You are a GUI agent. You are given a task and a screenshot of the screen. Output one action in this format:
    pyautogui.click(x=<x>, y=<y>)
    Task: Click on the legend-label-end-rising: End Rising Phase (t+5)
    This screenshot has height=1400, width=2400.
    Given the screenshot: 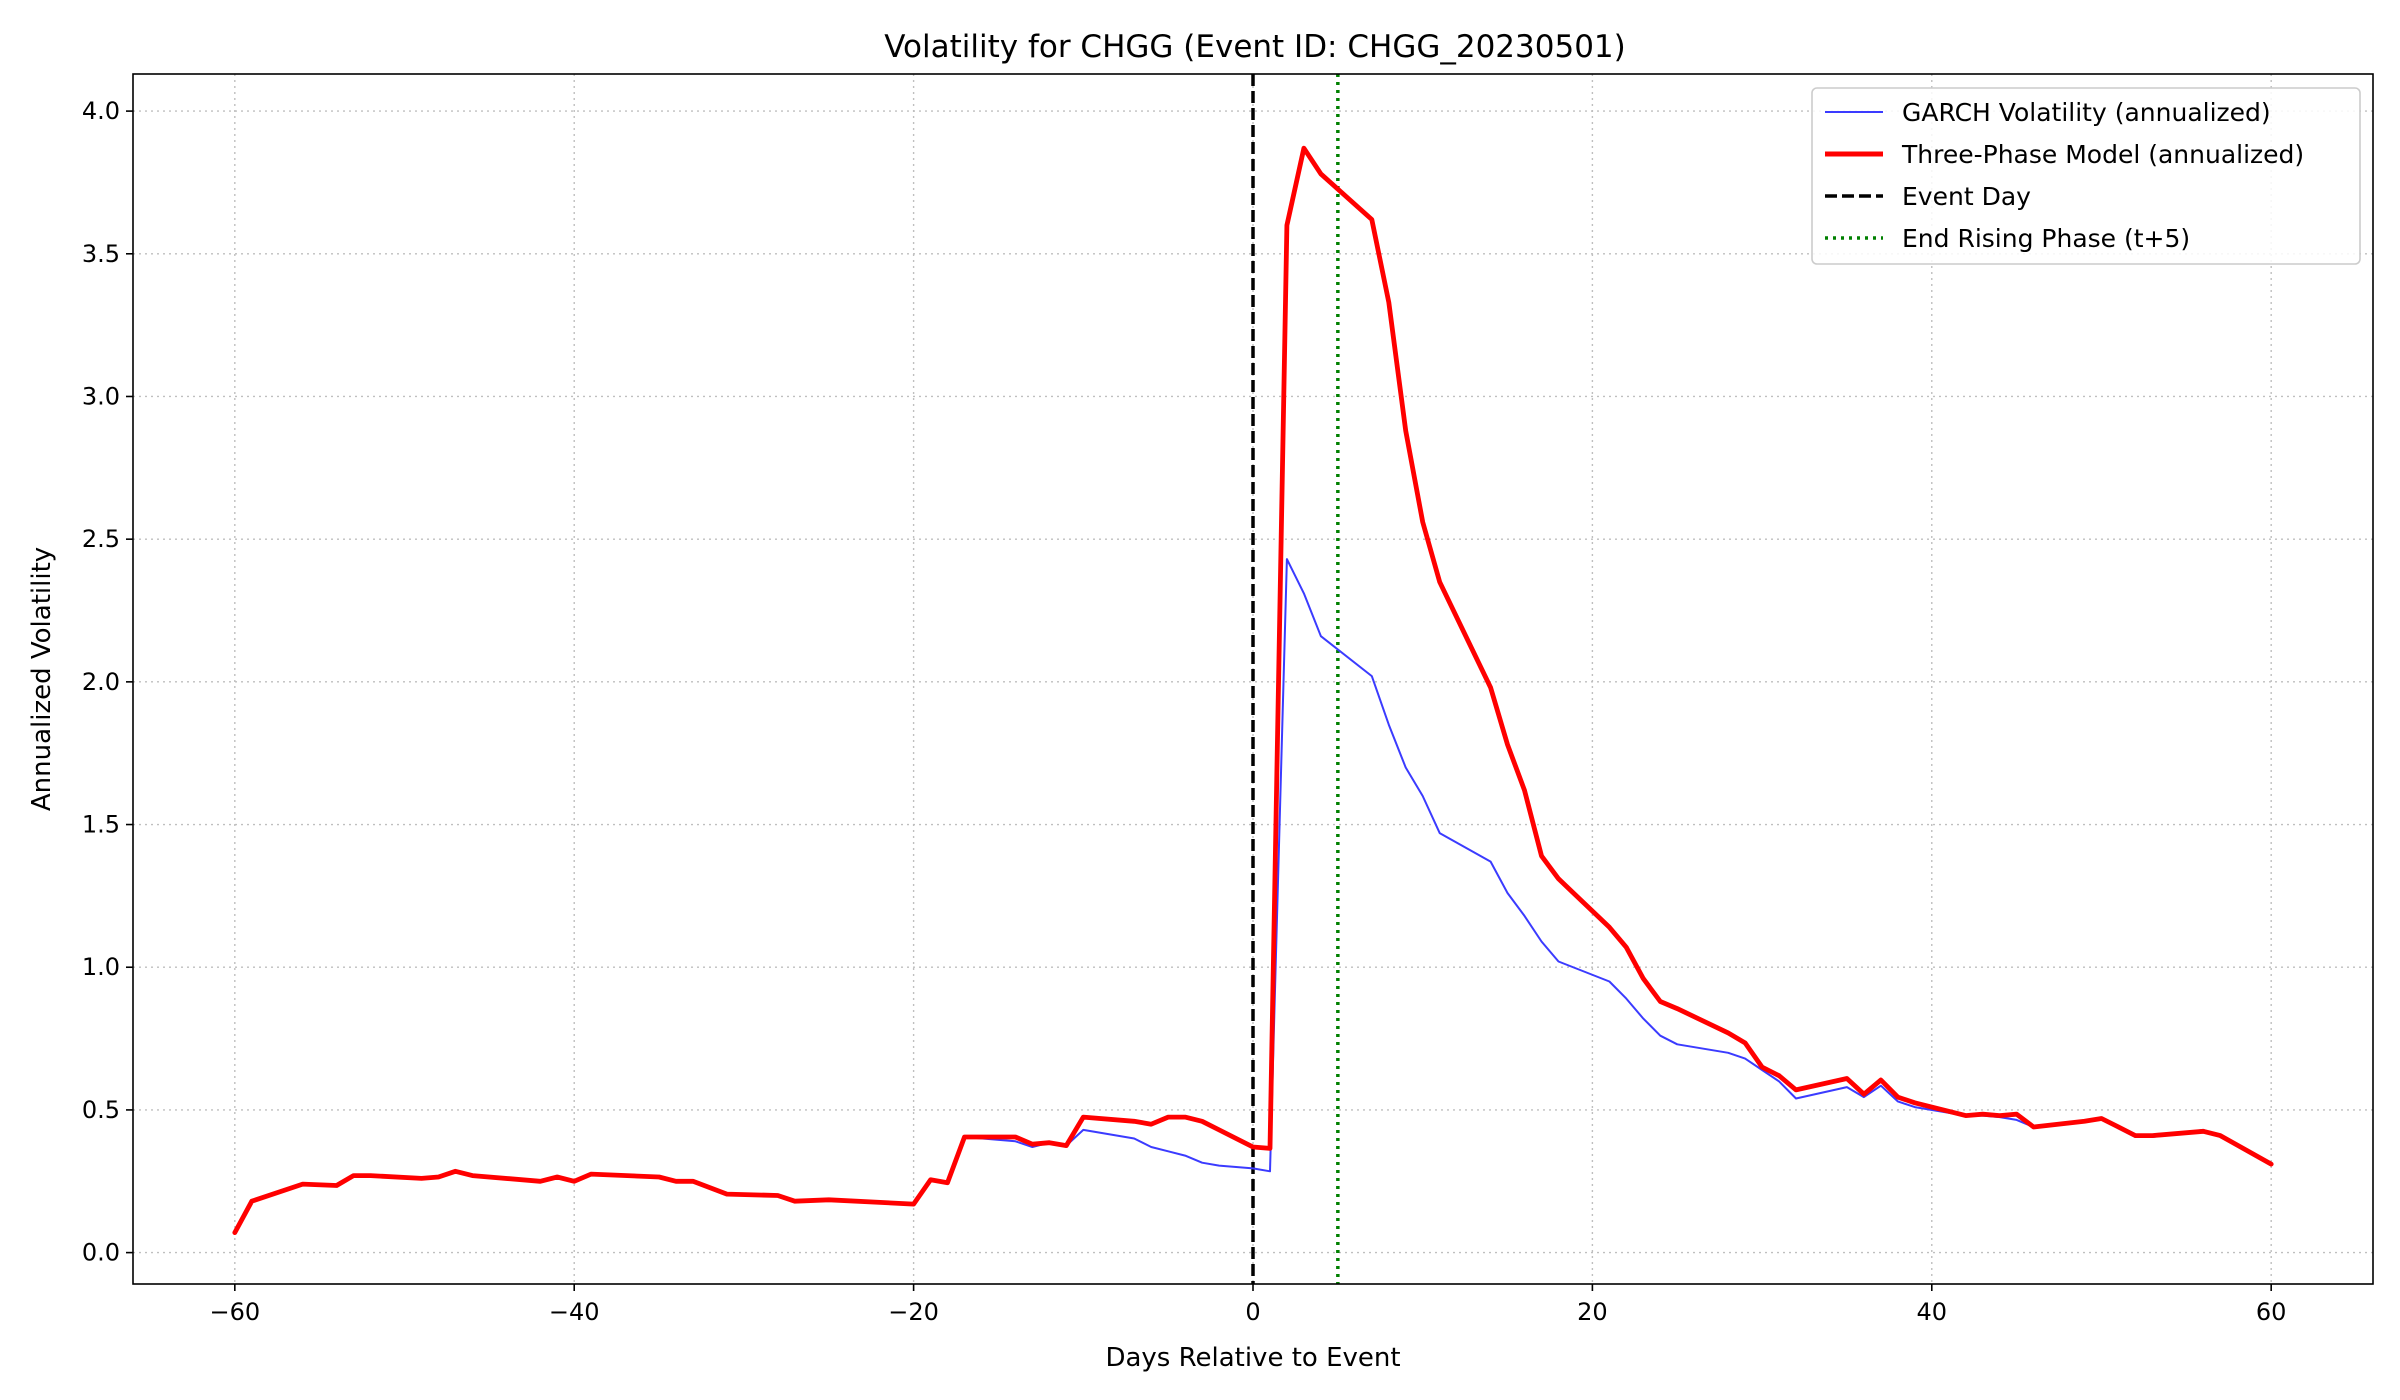 What is the action you would take?
    pyautogui.click(x=2046, y=238)
    